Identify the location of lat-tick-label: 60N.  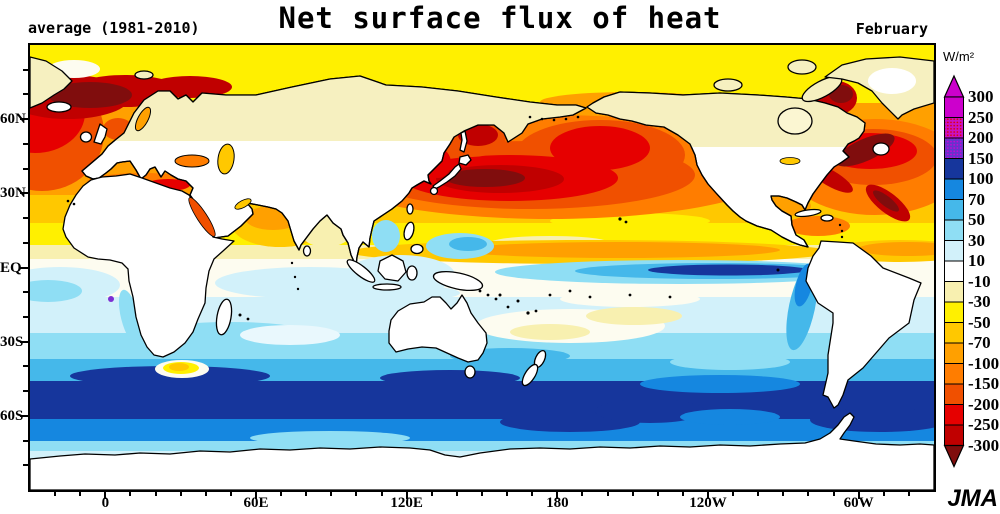
(13, 119).